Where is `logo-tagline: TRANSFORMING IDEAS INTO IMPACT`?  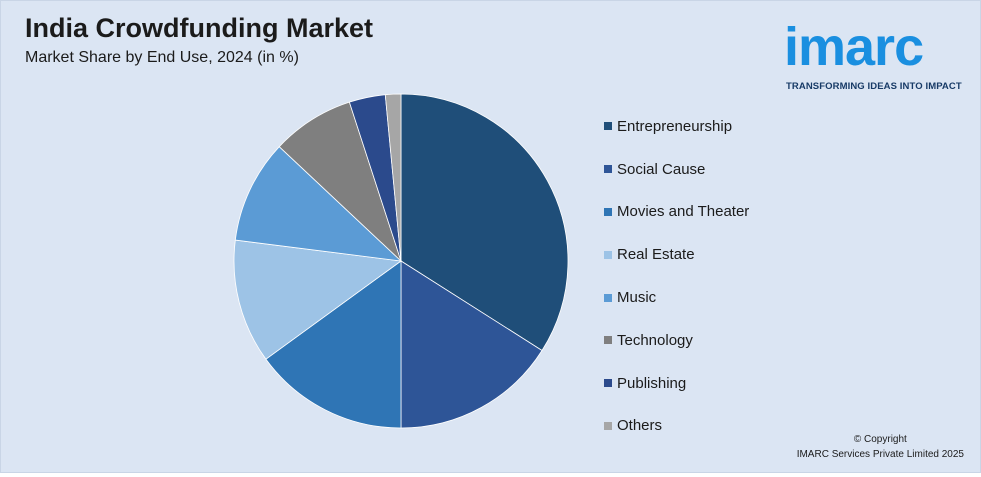
logo-tagline: TRANSFORMING IDEAS INTO IMPACT is located at coordinates (874, 86).